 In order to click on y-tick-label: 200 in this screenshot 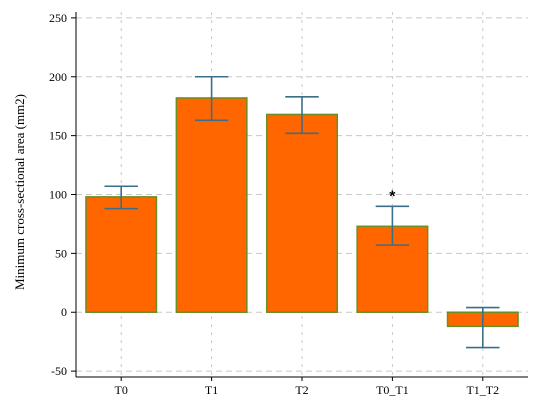, I will do `click(58, 77)`.